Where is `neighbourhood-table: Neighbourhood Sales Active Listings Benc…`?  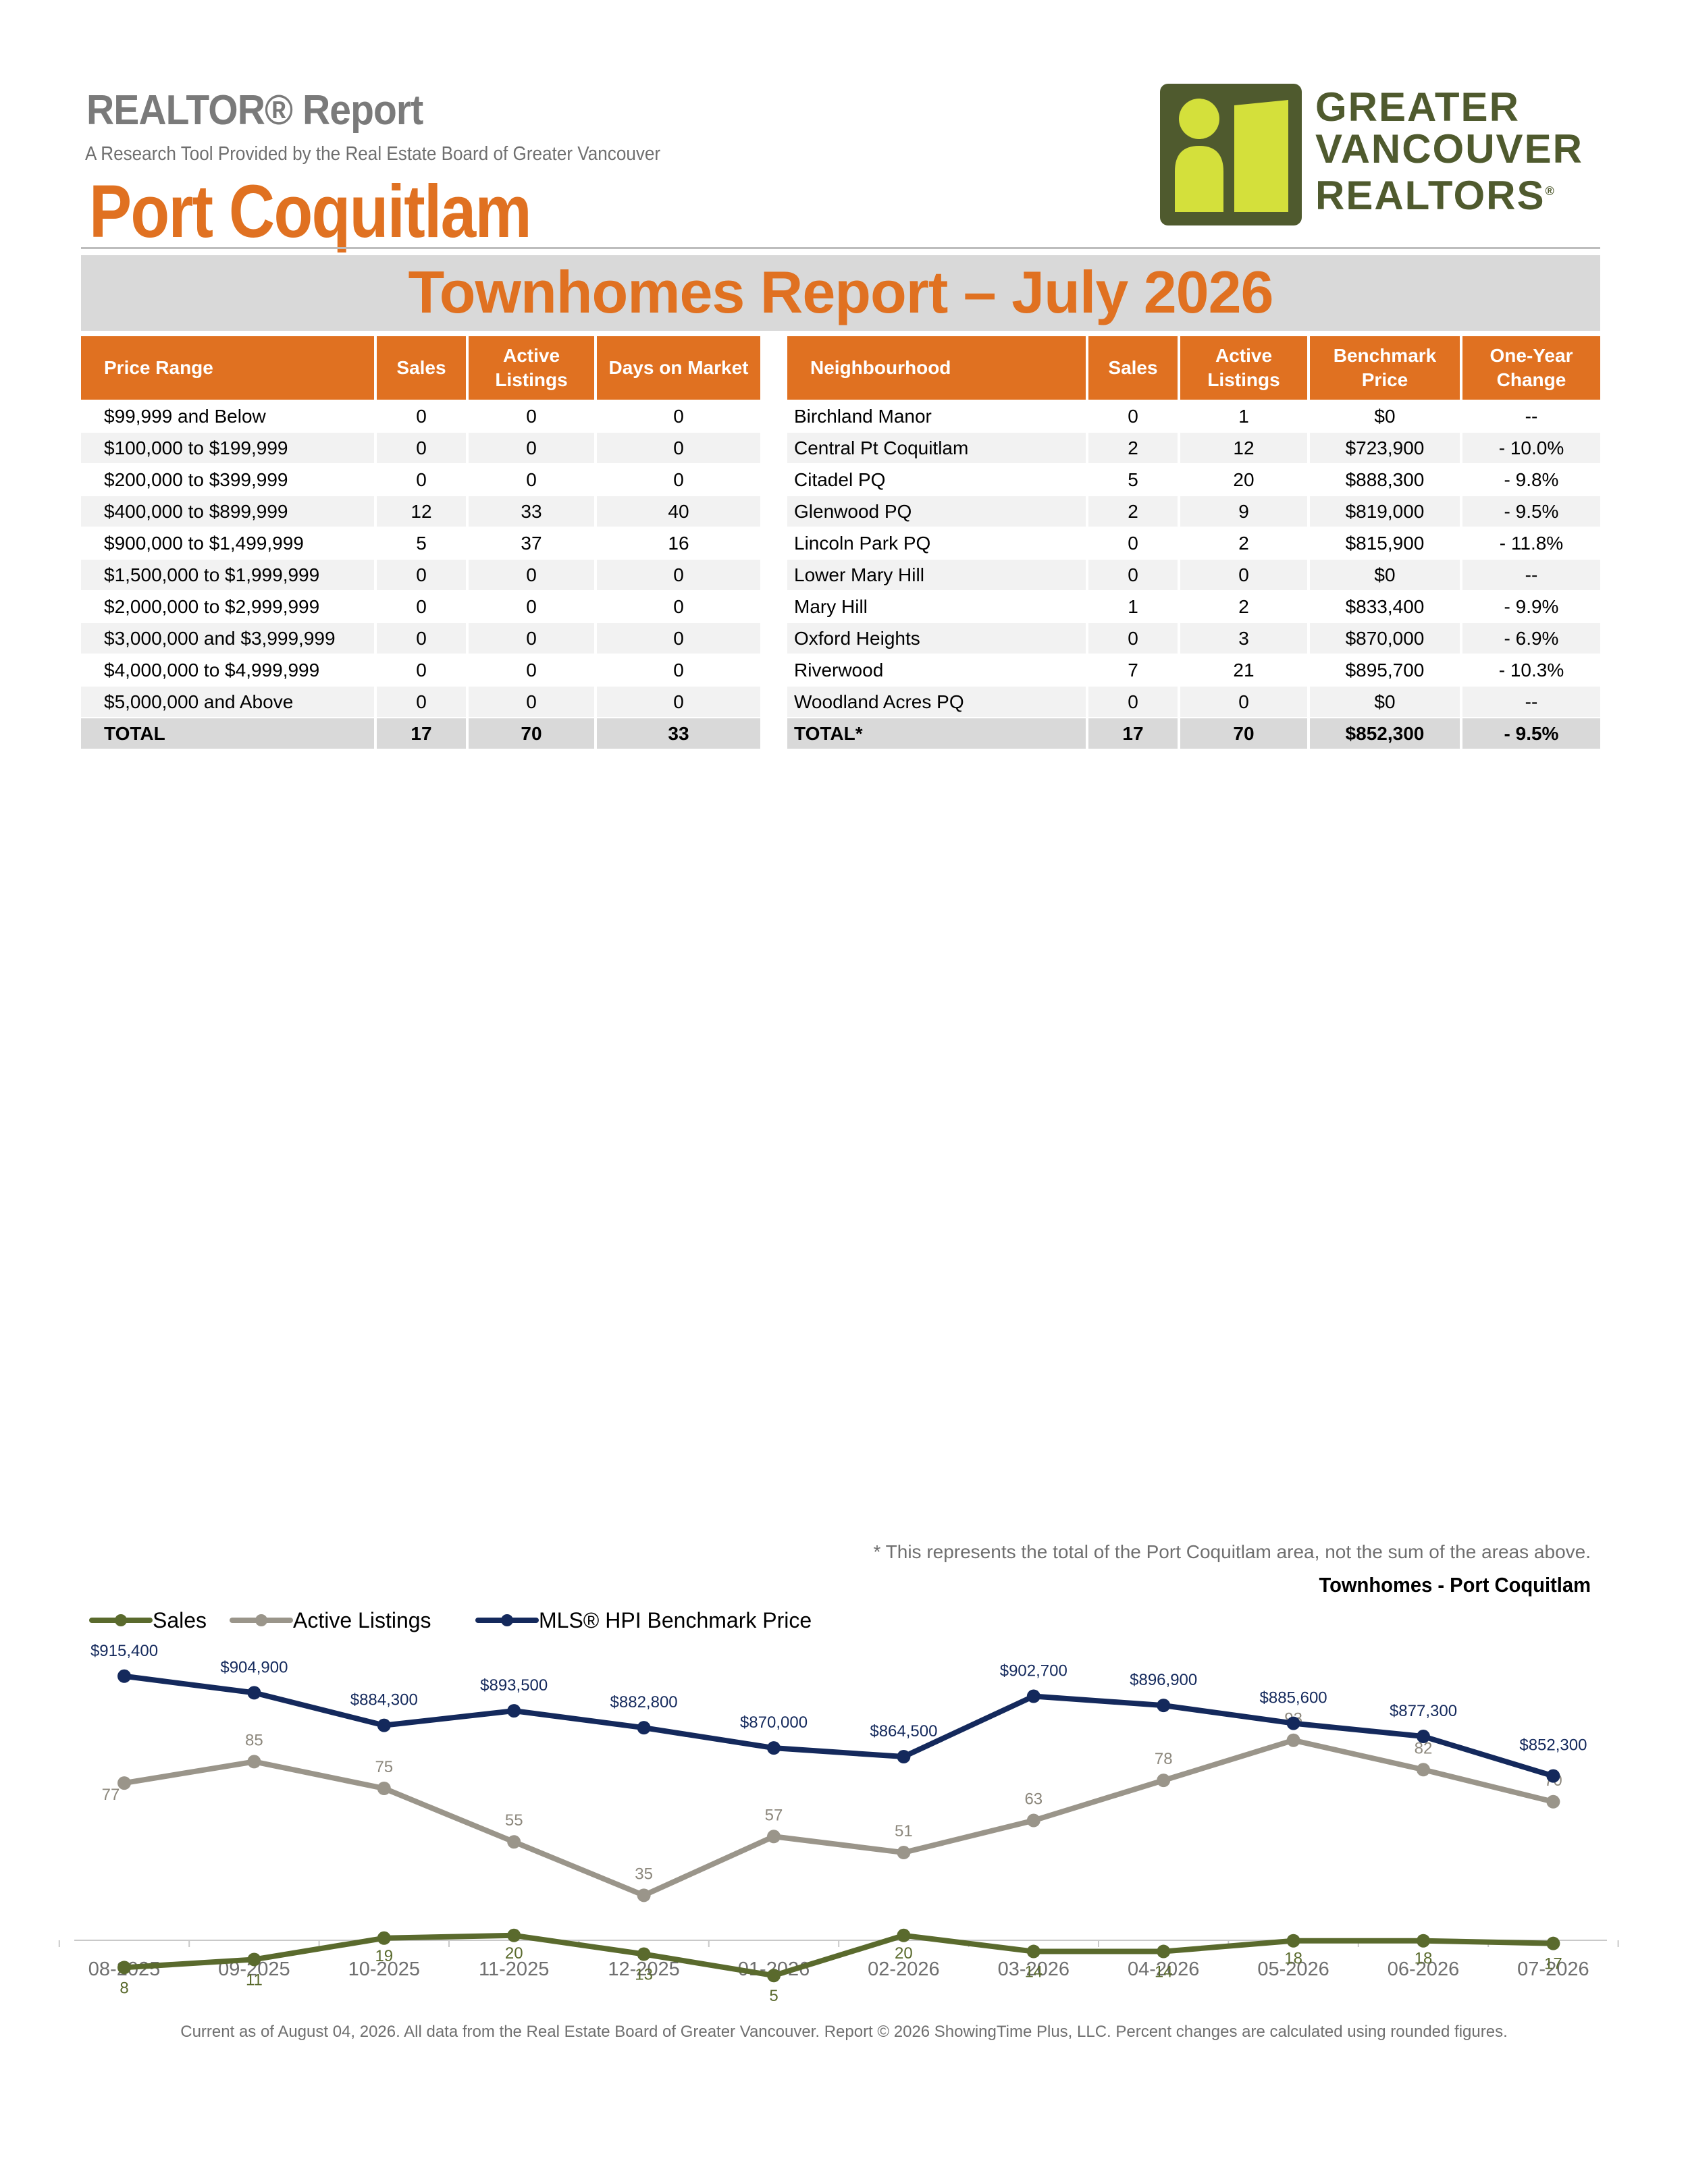
neighbourhood-table: Neighbourhood Sales Active Listings Benc… is located at coordinates (1193, 542).